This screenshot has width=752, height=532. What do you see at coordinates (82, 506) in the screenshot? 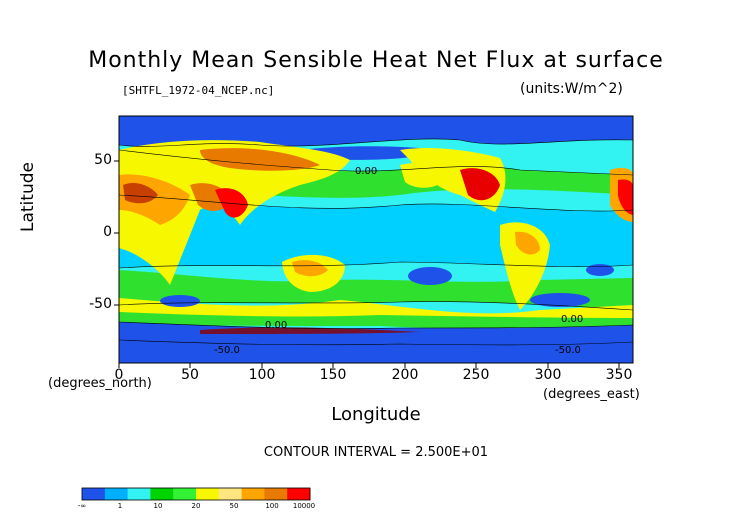
I see `colorbar-label: -∞` at bounding box center [82, 506].